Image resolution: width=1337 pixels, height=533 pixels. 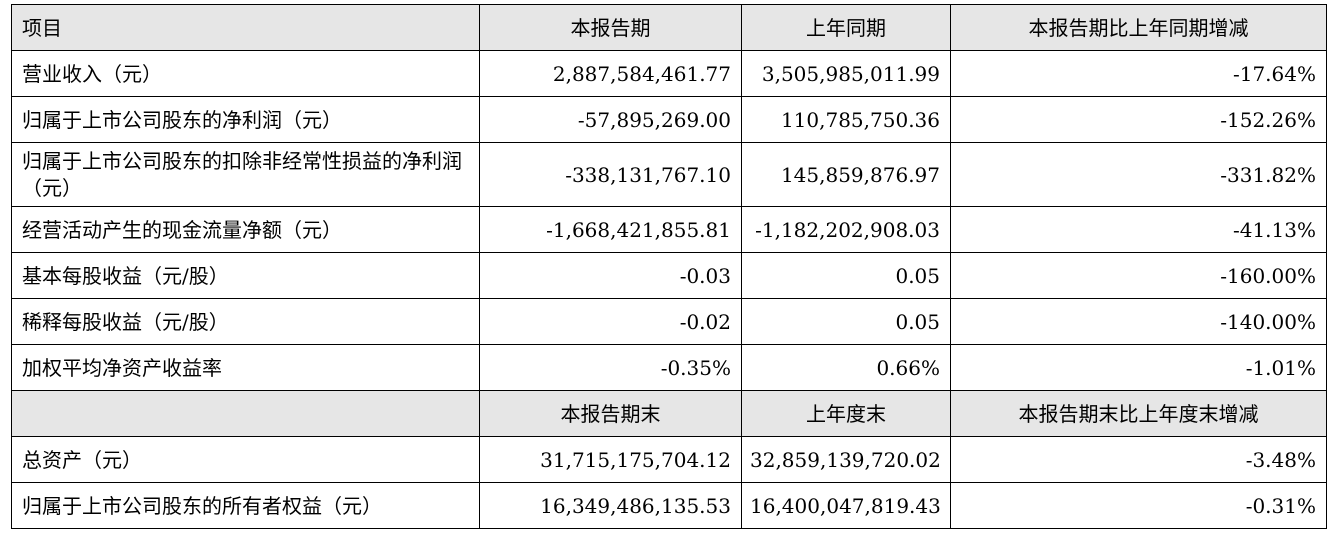 I want to click on row-label: 经营活动产生的现金流量净额（元）, so click(x=245, y=229).